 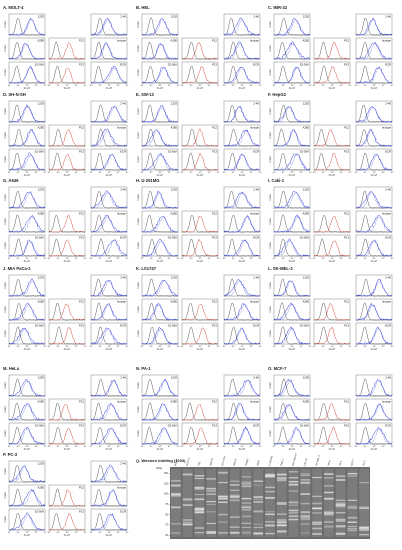 I want to click on lane-label: HEL, so click(x=199, y=463).